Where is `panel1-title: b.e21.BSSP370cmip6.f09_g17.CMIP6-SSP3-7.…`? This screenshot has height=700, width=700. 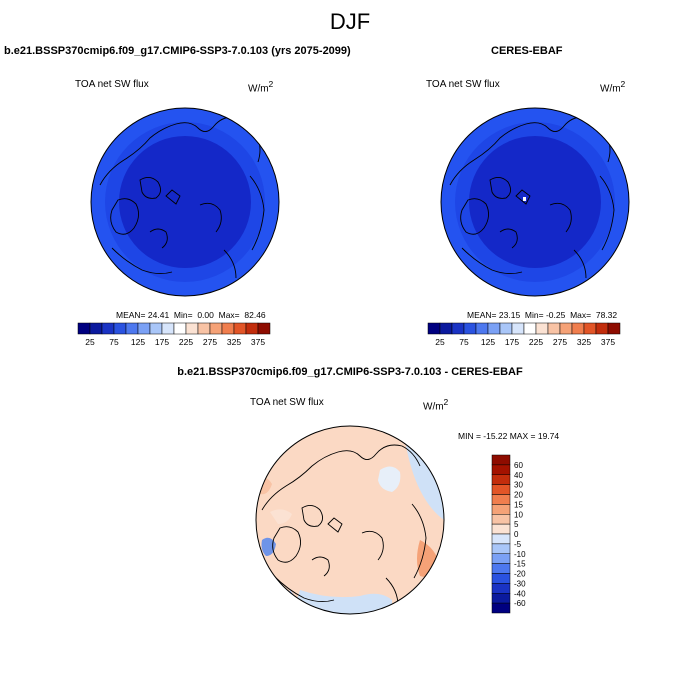
panel1-title: b.e21.BSSP370cmip6.f09_g17.CMIP6-SSP3-7.… is located at coordinates (177, 51).